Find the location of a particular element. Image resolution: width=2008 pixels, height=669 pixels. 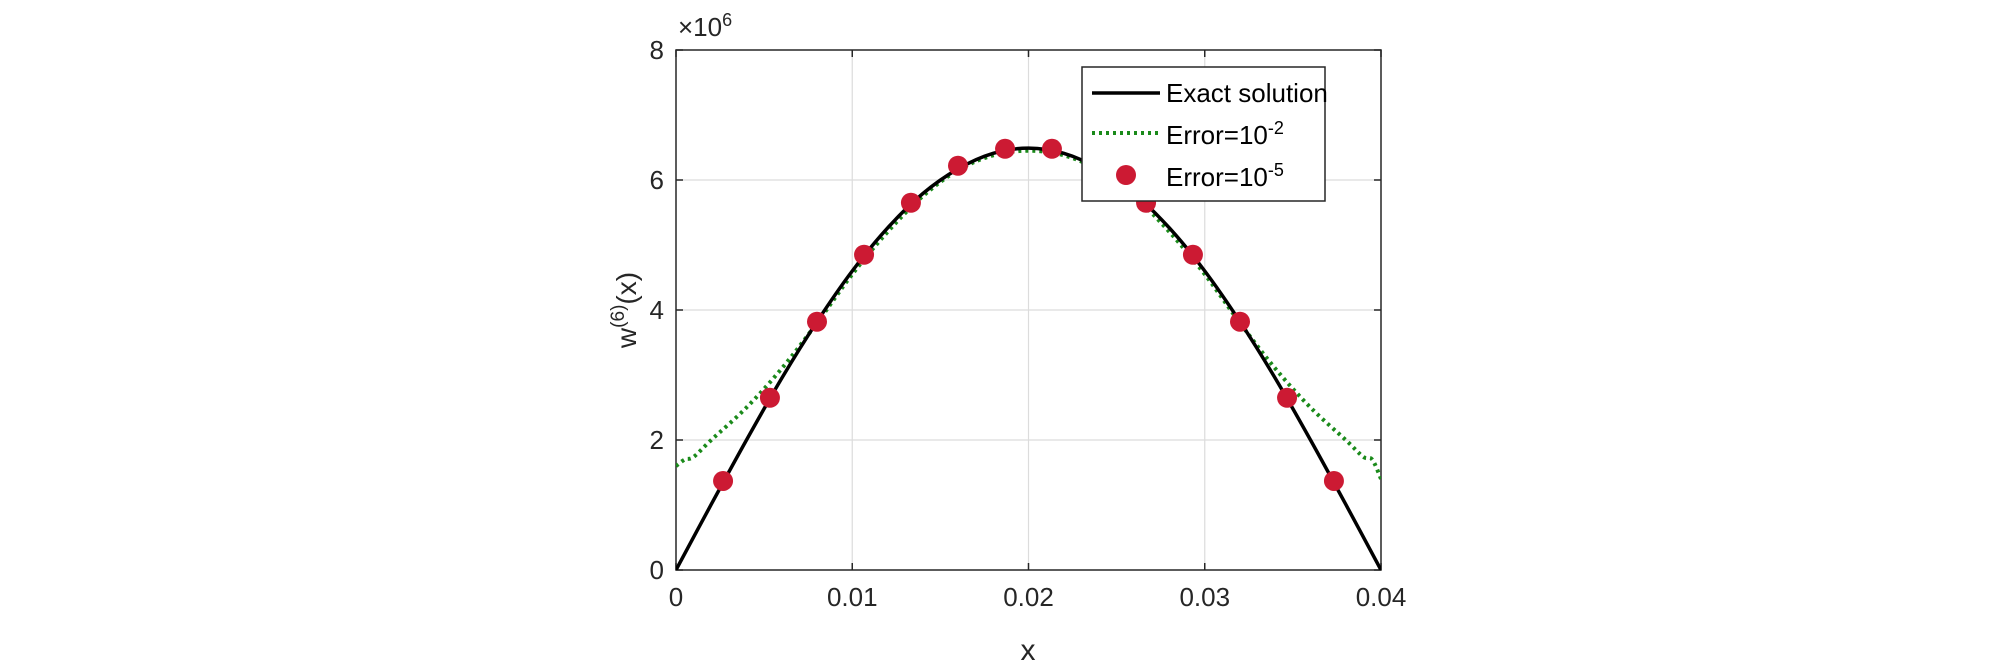

legend-label-error-2: Error=10-2 is located at coordinates (1225, 134).